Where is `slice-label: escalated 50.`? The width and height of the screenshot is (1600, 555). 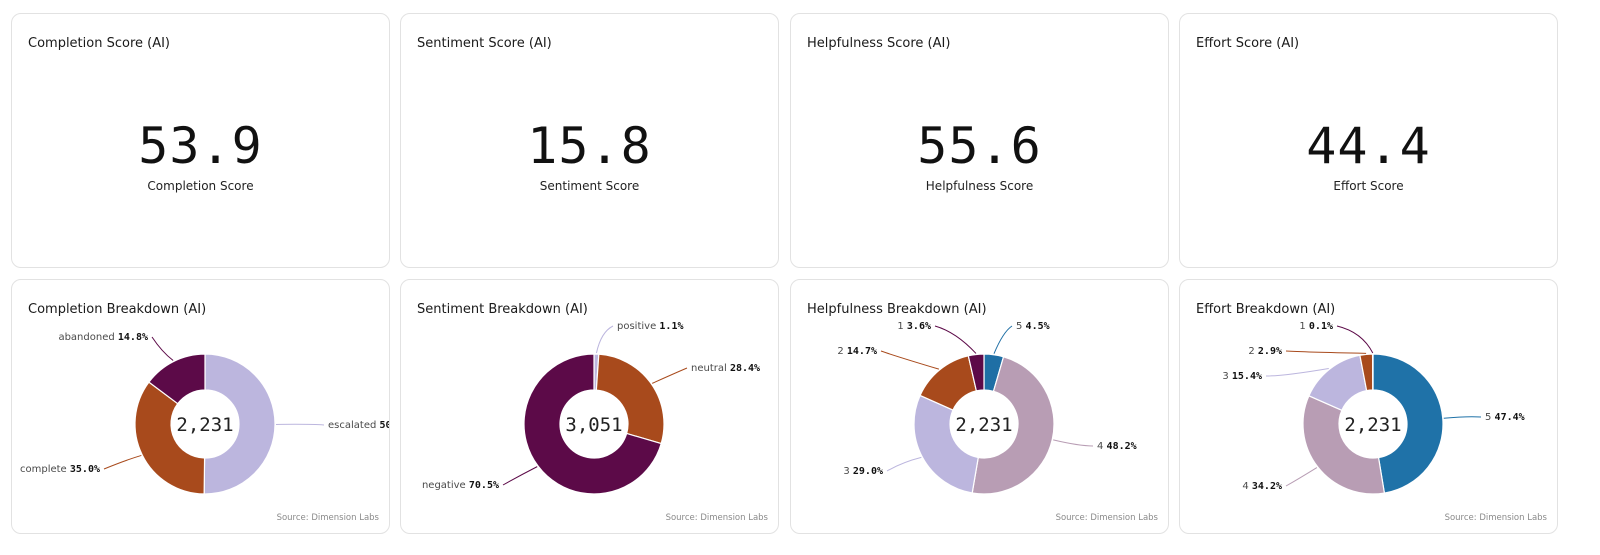
slice-label: escalated 50. is located at coordinates (359, 425).